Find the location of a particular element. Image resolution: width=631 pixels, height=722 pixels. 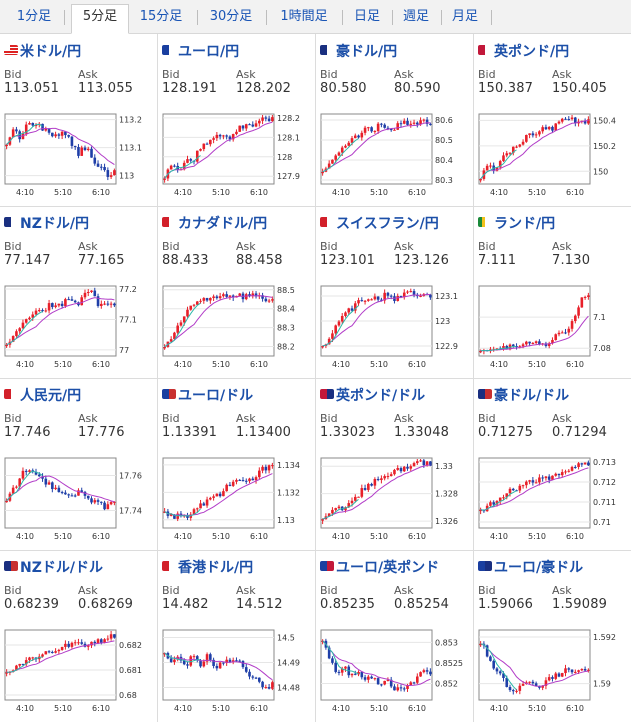

mini-candlestick-chart: 123.1 123 122.9 4:10 5:10 6:10 is located at coordinates (395, 329).